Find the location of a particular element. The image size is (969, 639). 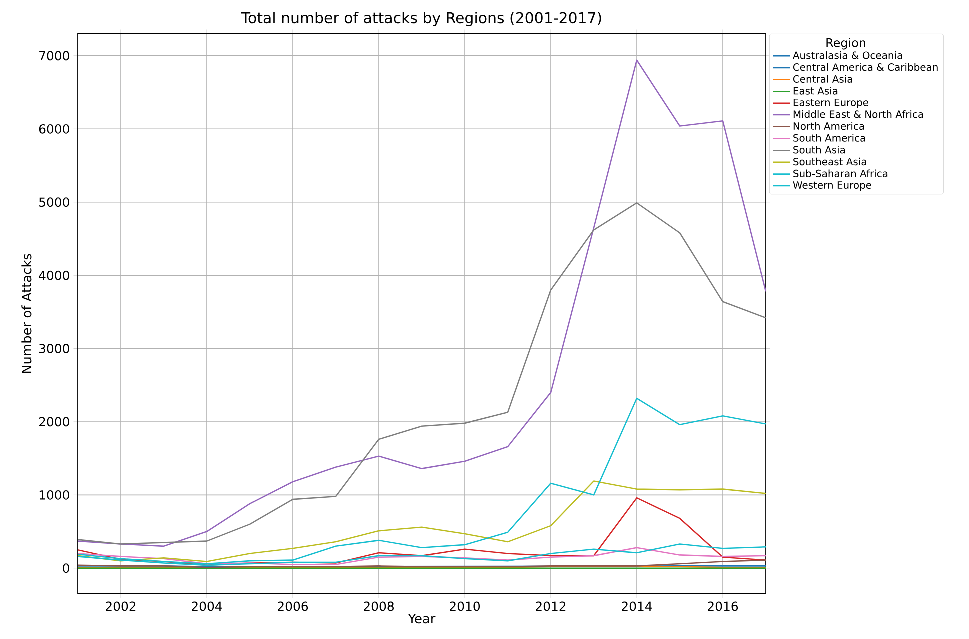

legend-label: Central Asia is located at coordinates (822, 79).